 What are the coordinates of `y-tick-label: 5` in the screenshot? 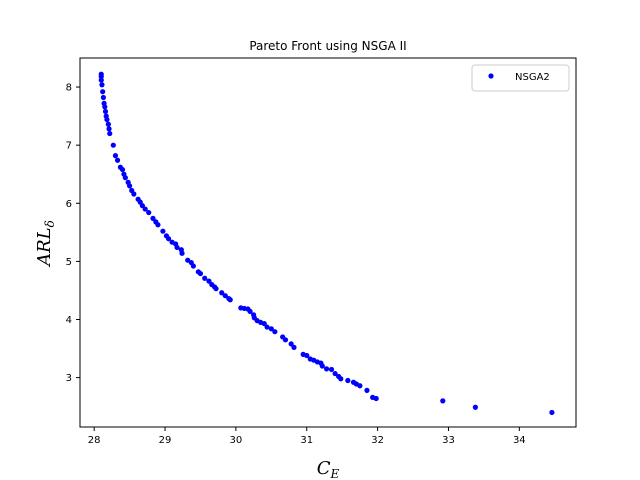 It's located at (69, 262).